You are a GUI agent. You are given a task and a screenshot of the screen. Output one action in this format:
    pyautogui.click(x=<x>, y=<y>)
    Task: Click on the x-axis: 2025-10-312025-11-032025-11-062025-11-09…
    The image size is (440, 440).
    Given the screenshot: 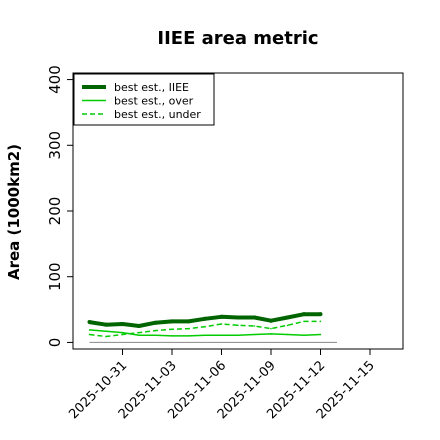 What is the action you would take?
    pyautogui.click(x=222, y=385)
    